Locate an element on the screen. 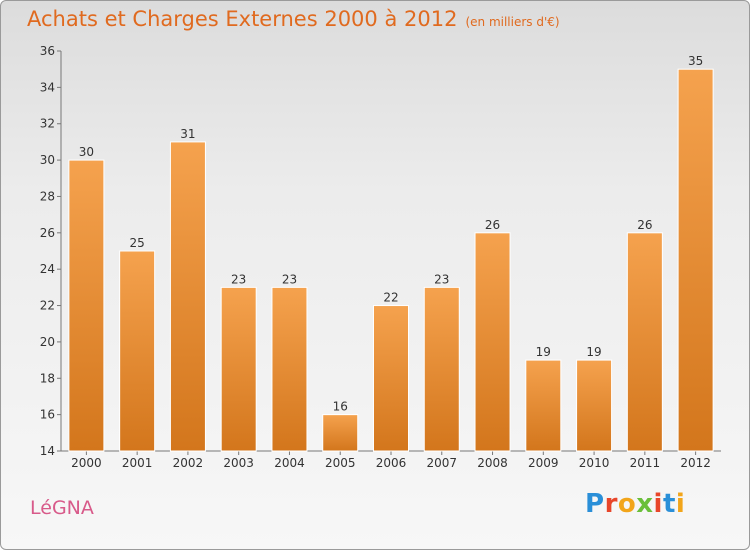  x-tick-label-2010: 2010 is located at coordinates (594, 463).